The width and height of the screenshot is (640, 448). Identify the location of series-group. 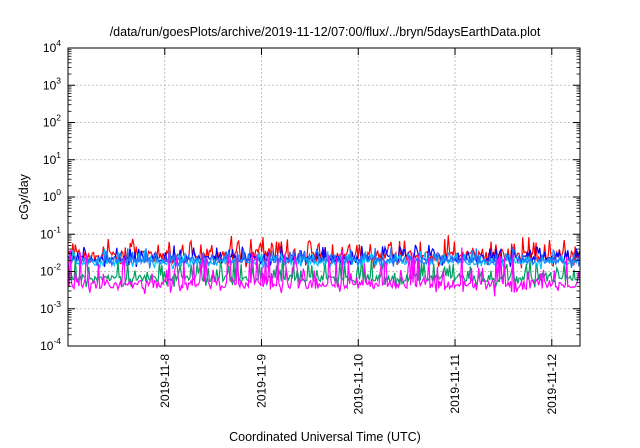
(324, 266).